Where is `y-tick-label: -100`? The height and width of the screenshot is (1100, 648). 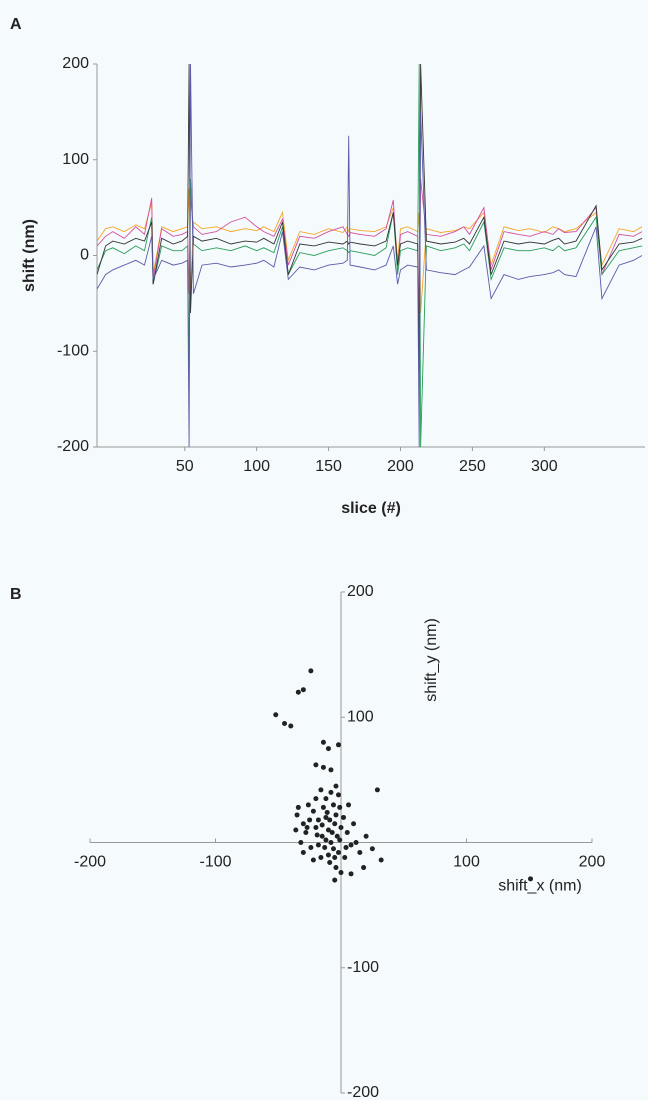 y-tick-label: -100 is located at coordinates (363, 967).